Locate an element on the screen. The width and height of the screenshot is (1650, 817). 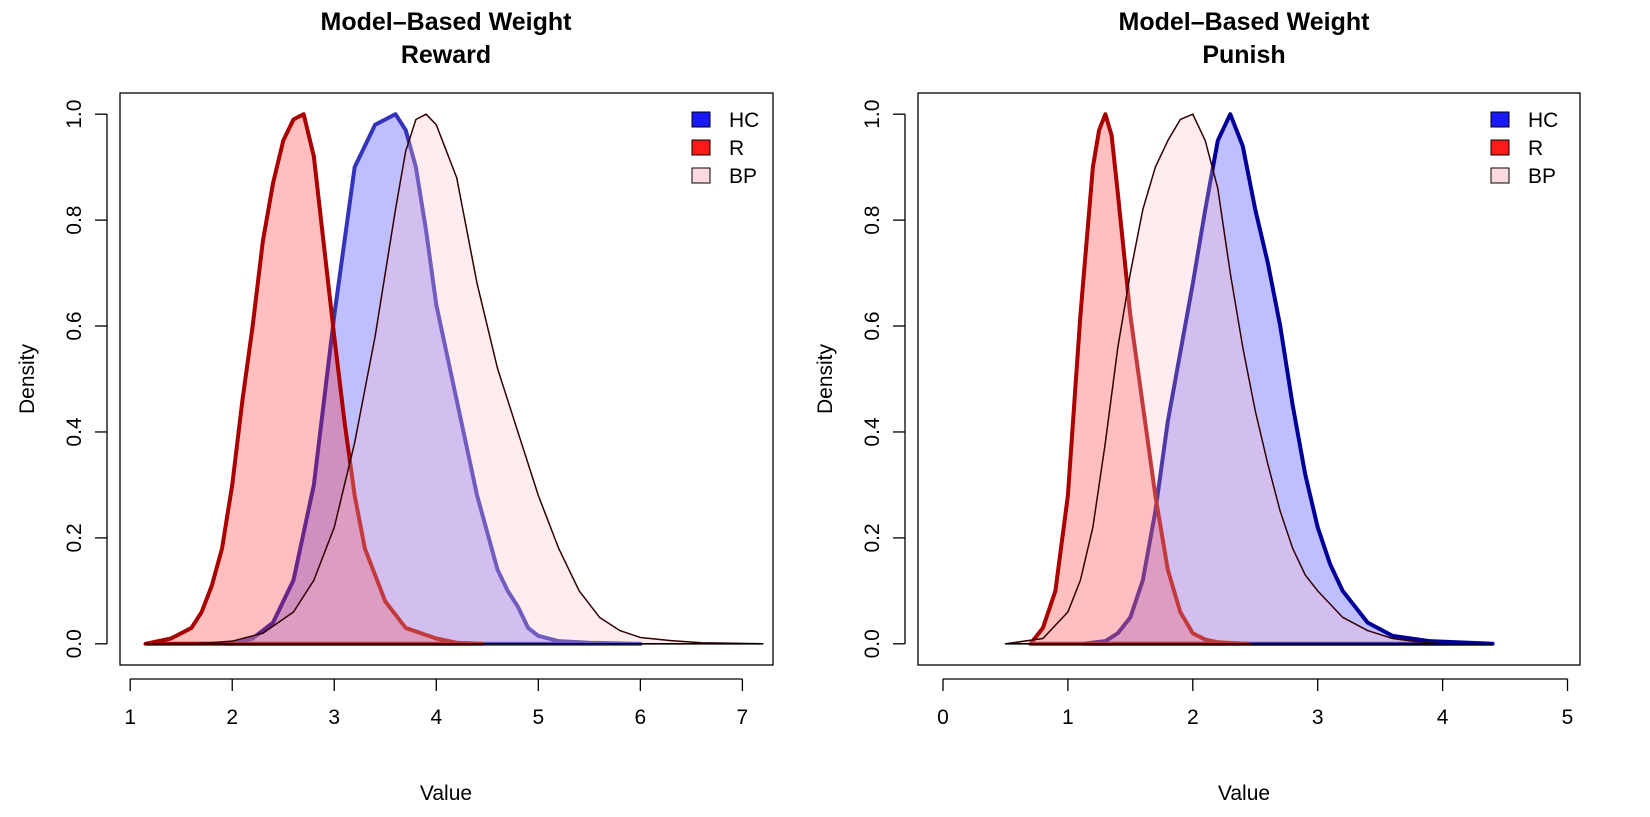
x-tick-label: 6 is located at coordinates (641, 717).